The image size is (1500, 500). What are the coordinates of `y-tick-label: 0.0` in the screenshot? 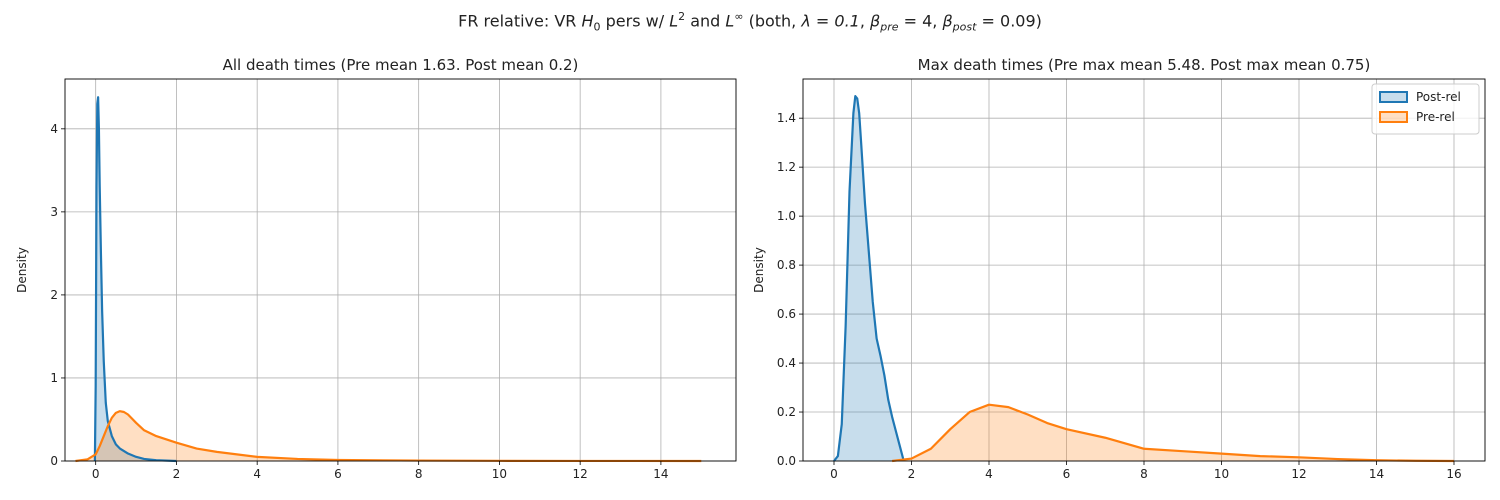 It's located at (786, 461).